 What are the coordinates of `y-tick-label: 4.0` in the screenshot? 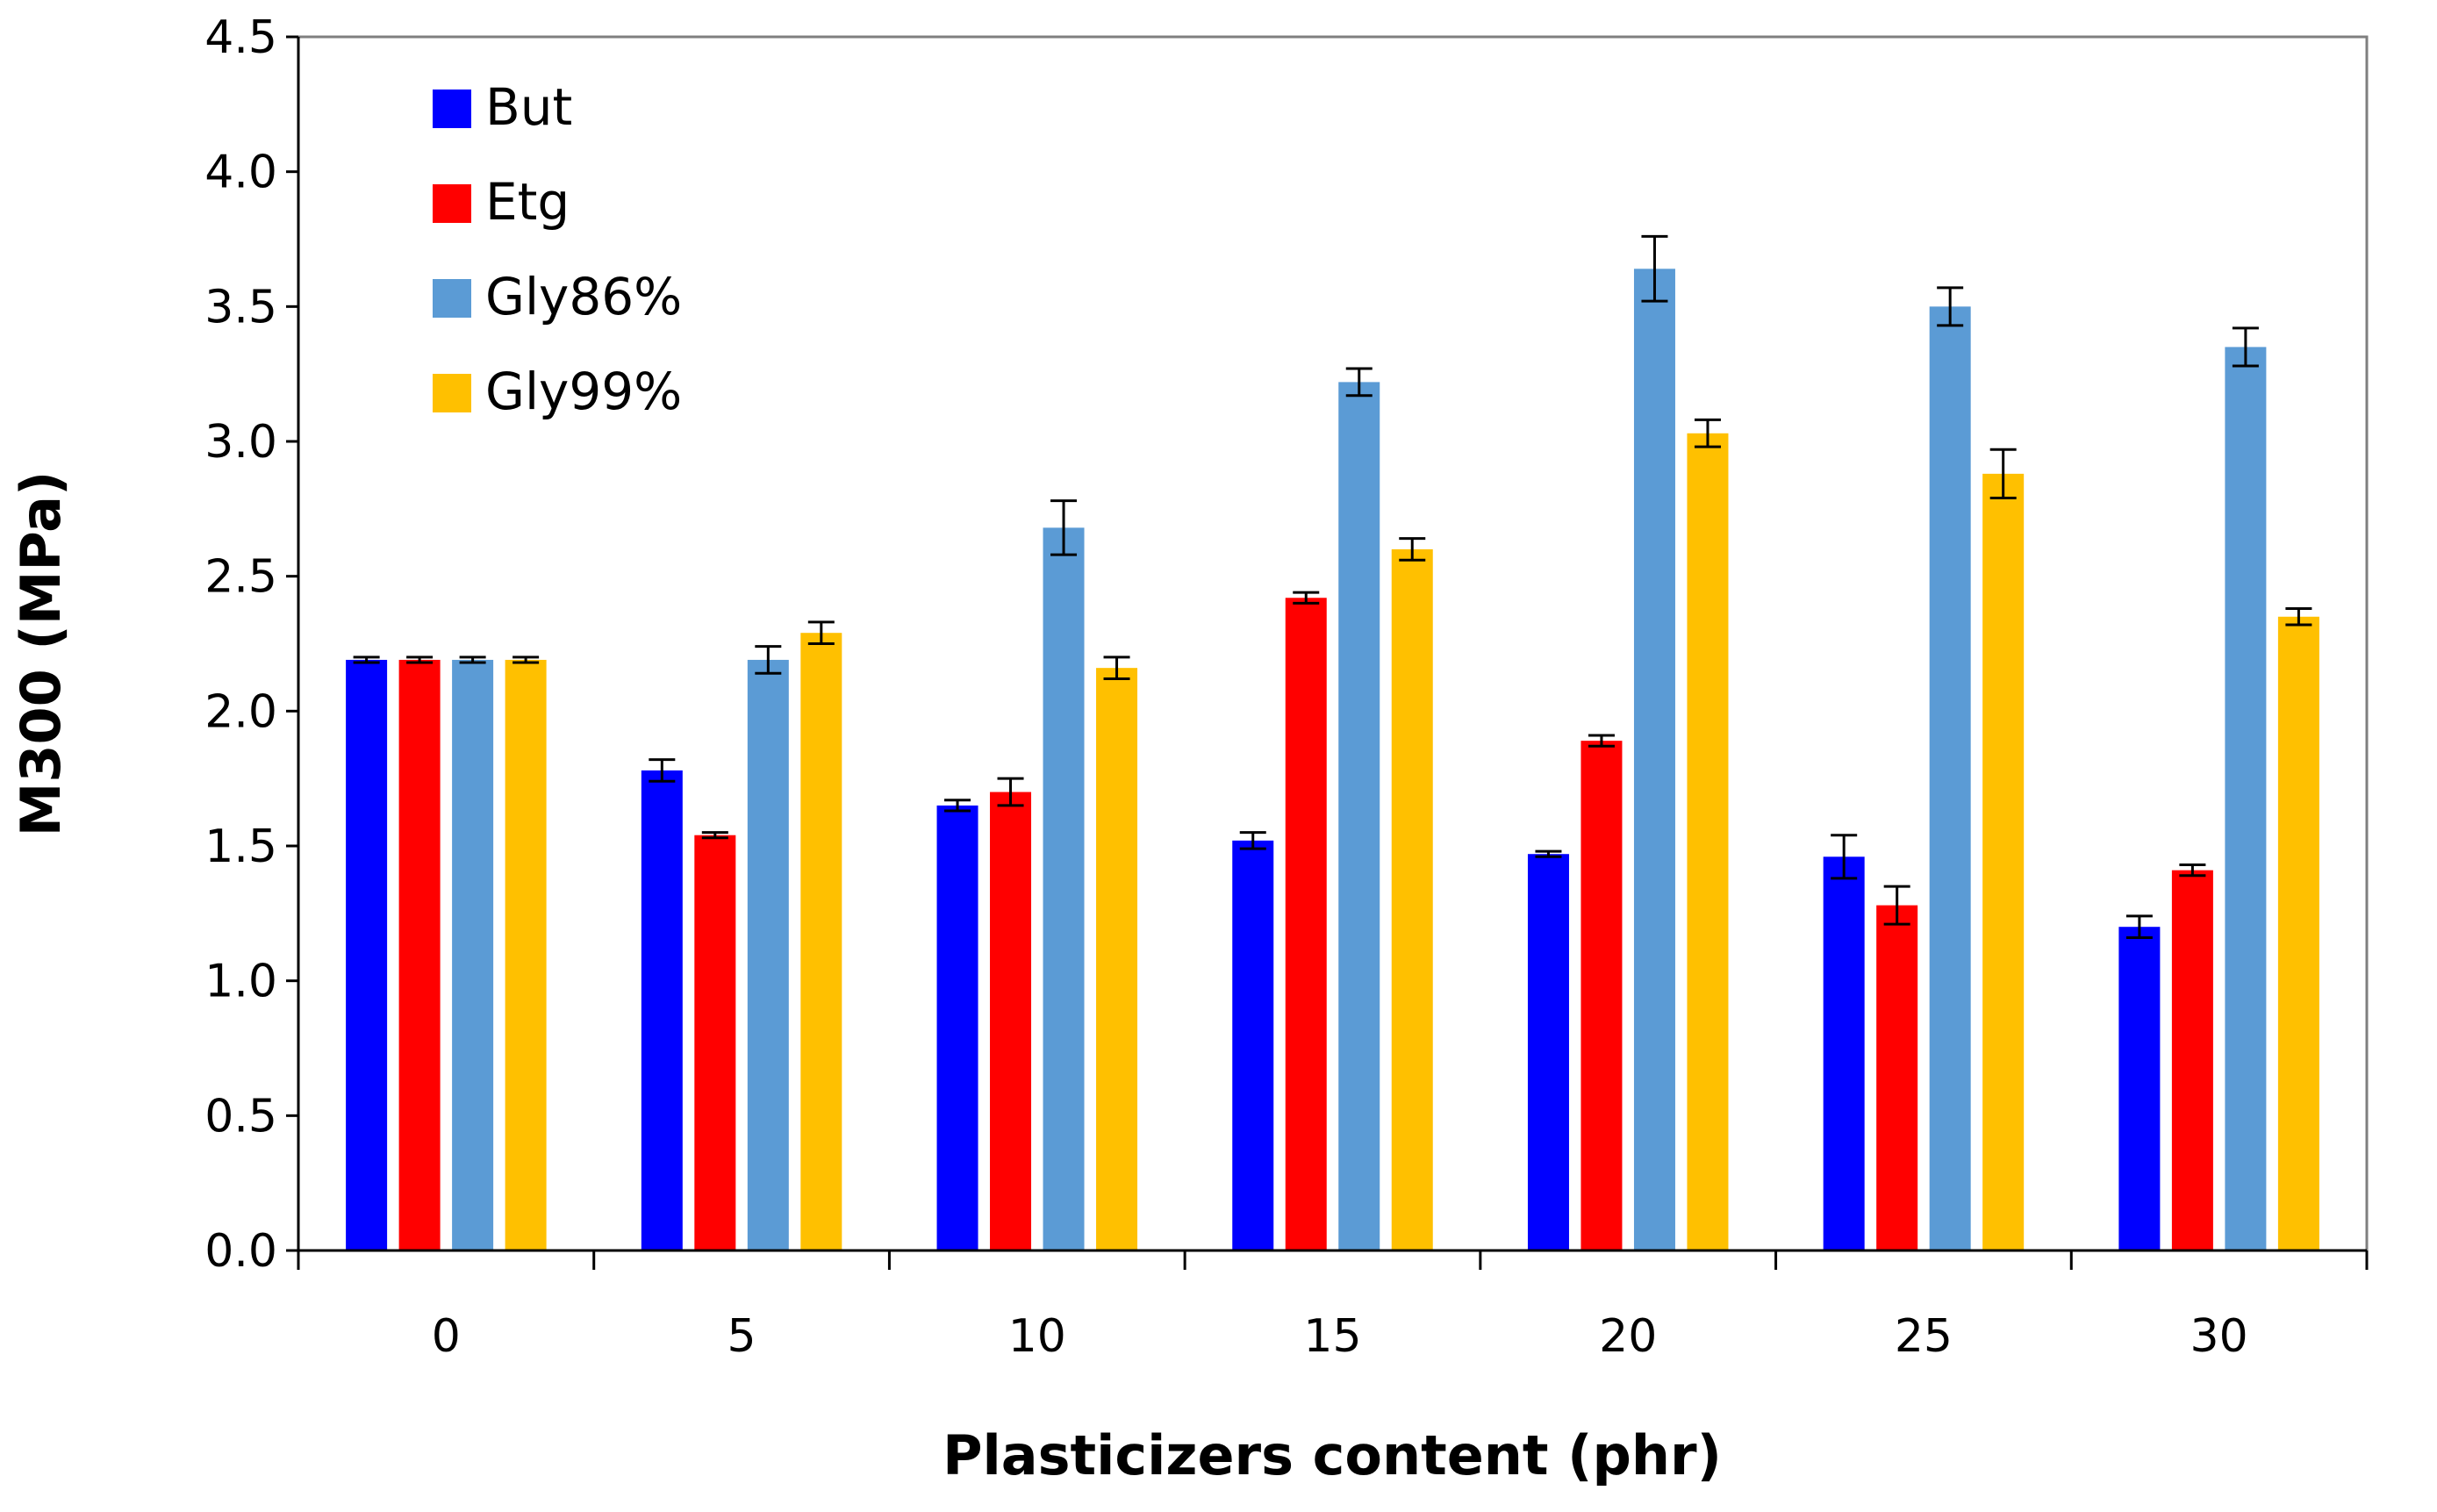 It's located at (240, 173).